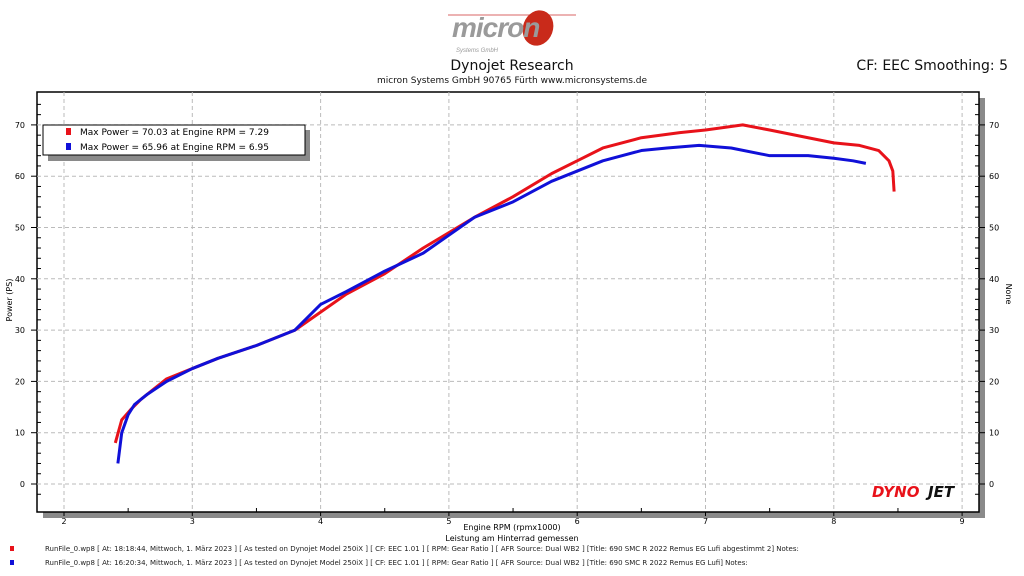 The width and height of the screenshot is (1024, 576). What do you see at coordinates (20, 330) in the screenshot?
I see `y-tick-label: 30` at bounding box center [20, 330].